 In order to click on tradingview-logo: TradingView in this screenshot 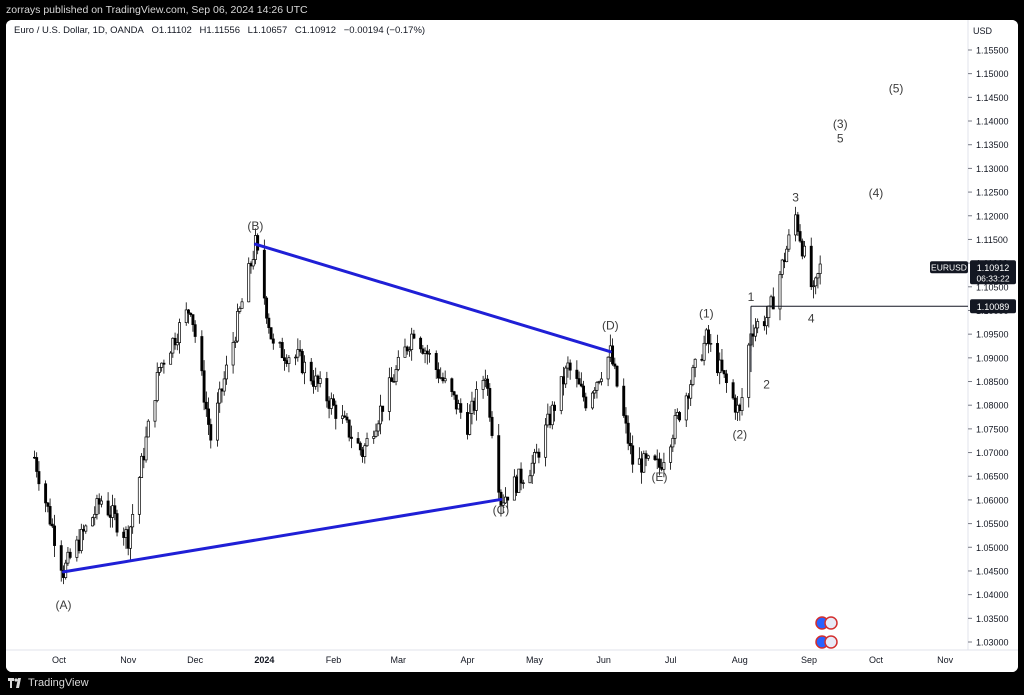, I will do `click(48, 683)`.